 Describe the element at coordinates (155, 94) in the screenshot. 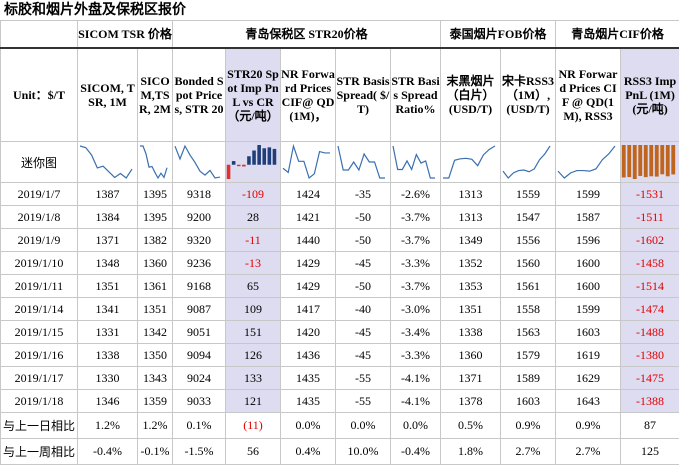

I see `column-header: SICOM,TSR, 2M` at that location.